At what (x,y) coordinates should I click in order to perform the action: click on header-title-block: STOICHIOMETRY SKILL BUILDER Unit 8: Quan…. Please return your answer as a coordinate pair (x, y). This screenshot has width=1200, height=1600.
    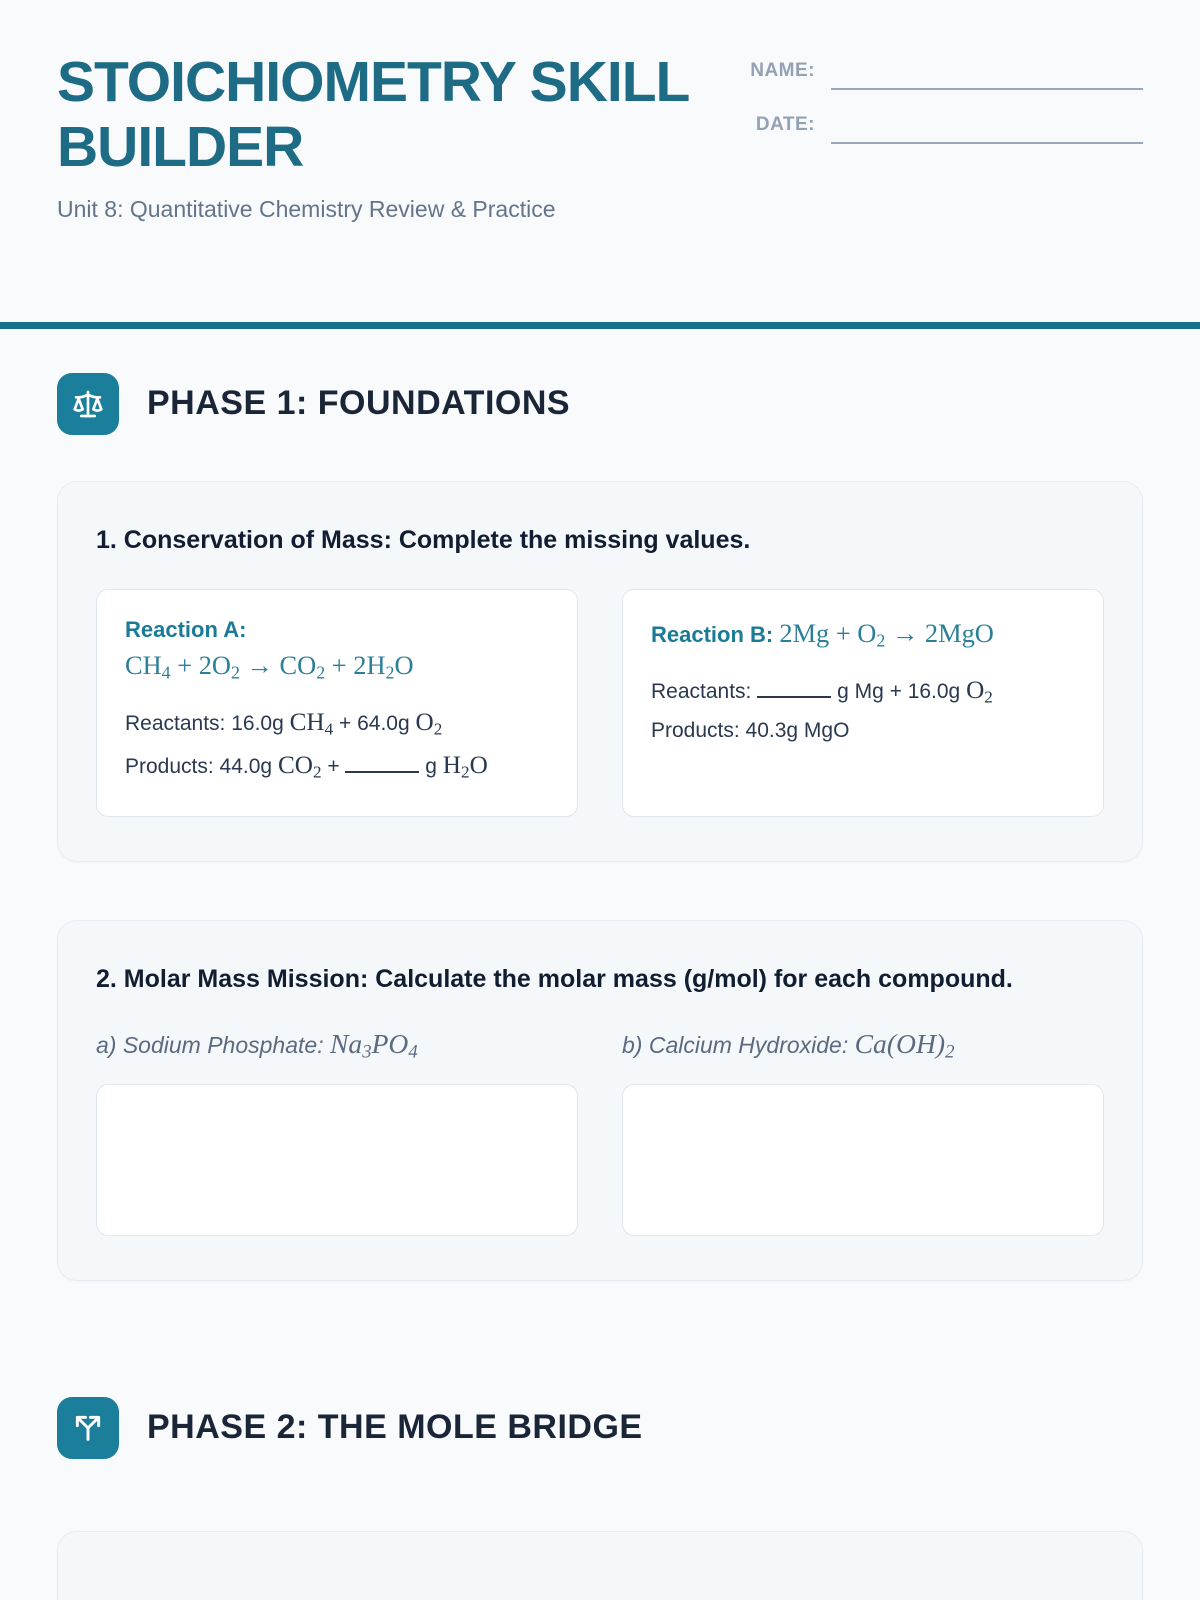
    Looking at the image, I should click on (397, 136).